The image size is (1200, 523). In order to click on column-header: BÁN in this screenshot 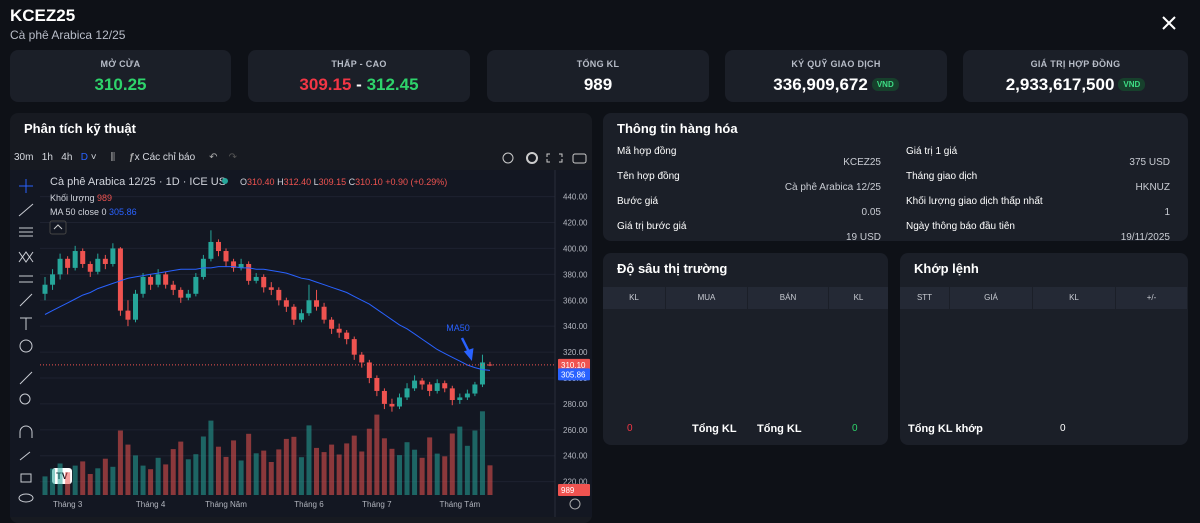, I will do `click(788, 298)`.